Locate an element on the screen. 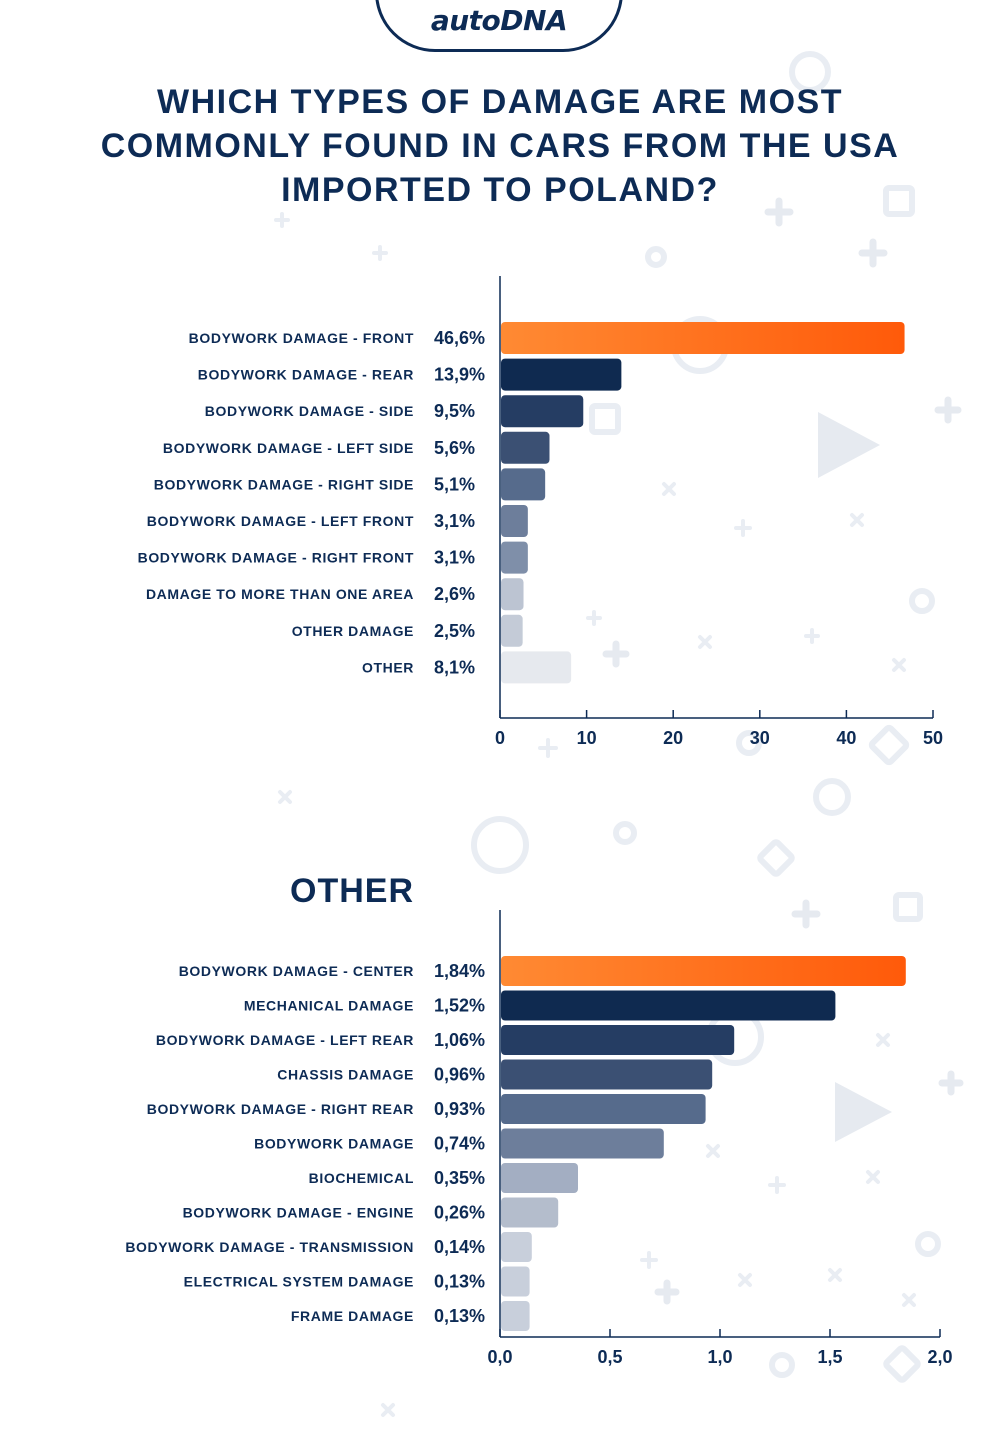 The image size is (1000, 1444). chart2-value-label: 0,35% is located at coordinates (459, 1178).